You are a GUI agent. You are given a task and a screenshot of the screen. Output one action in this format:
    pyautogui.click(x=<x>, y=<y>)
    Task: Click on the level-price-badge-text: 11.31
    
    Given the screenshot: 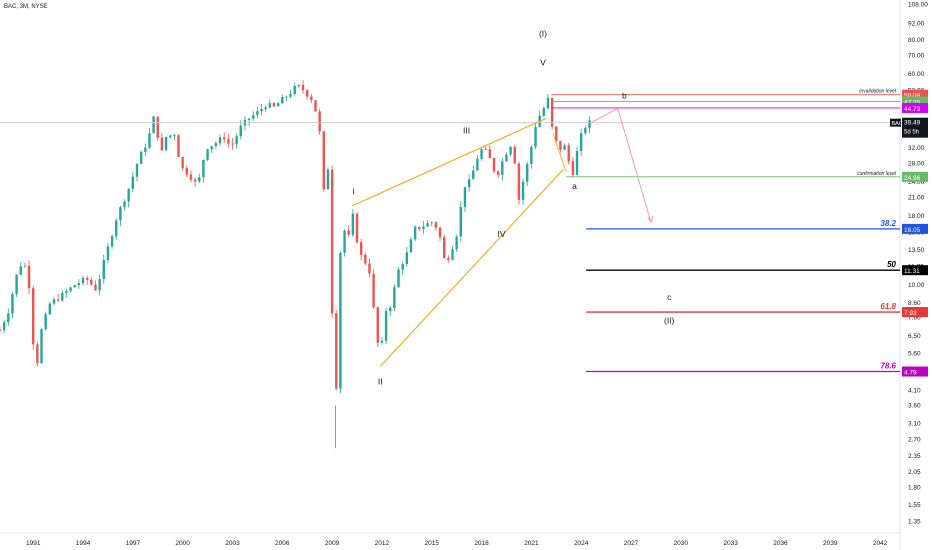 What is the action you would take?
    pyautogui.click(x=912, y=271)
    